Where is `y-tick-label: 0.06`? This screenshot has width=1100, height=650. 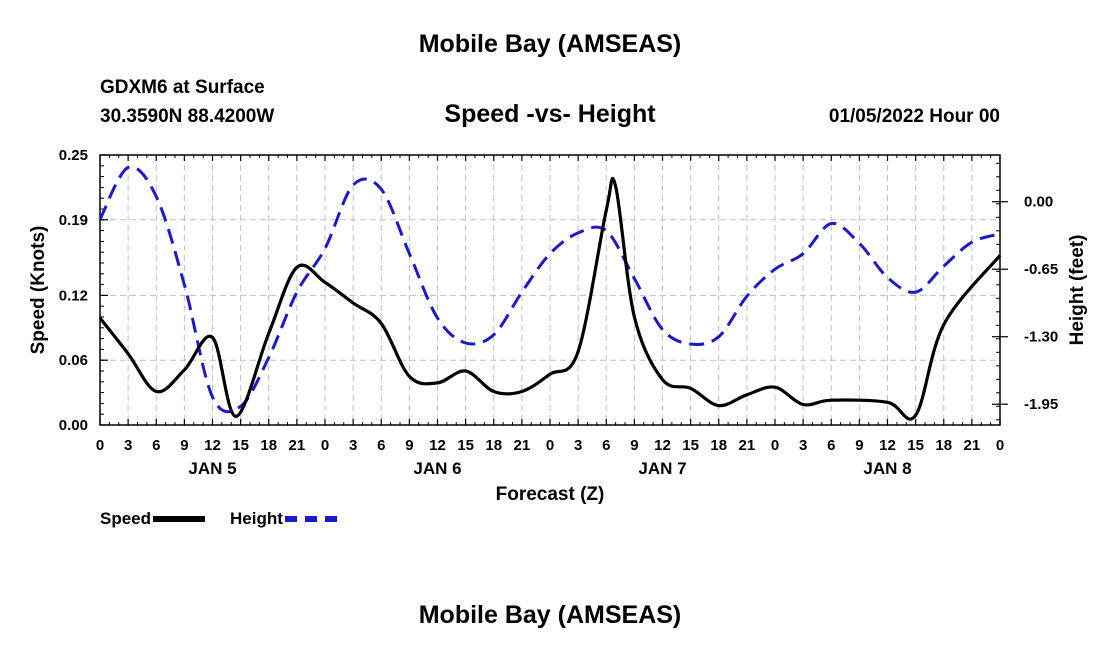
y-tick-label: 0.06 is located at coordinates (73, 360).